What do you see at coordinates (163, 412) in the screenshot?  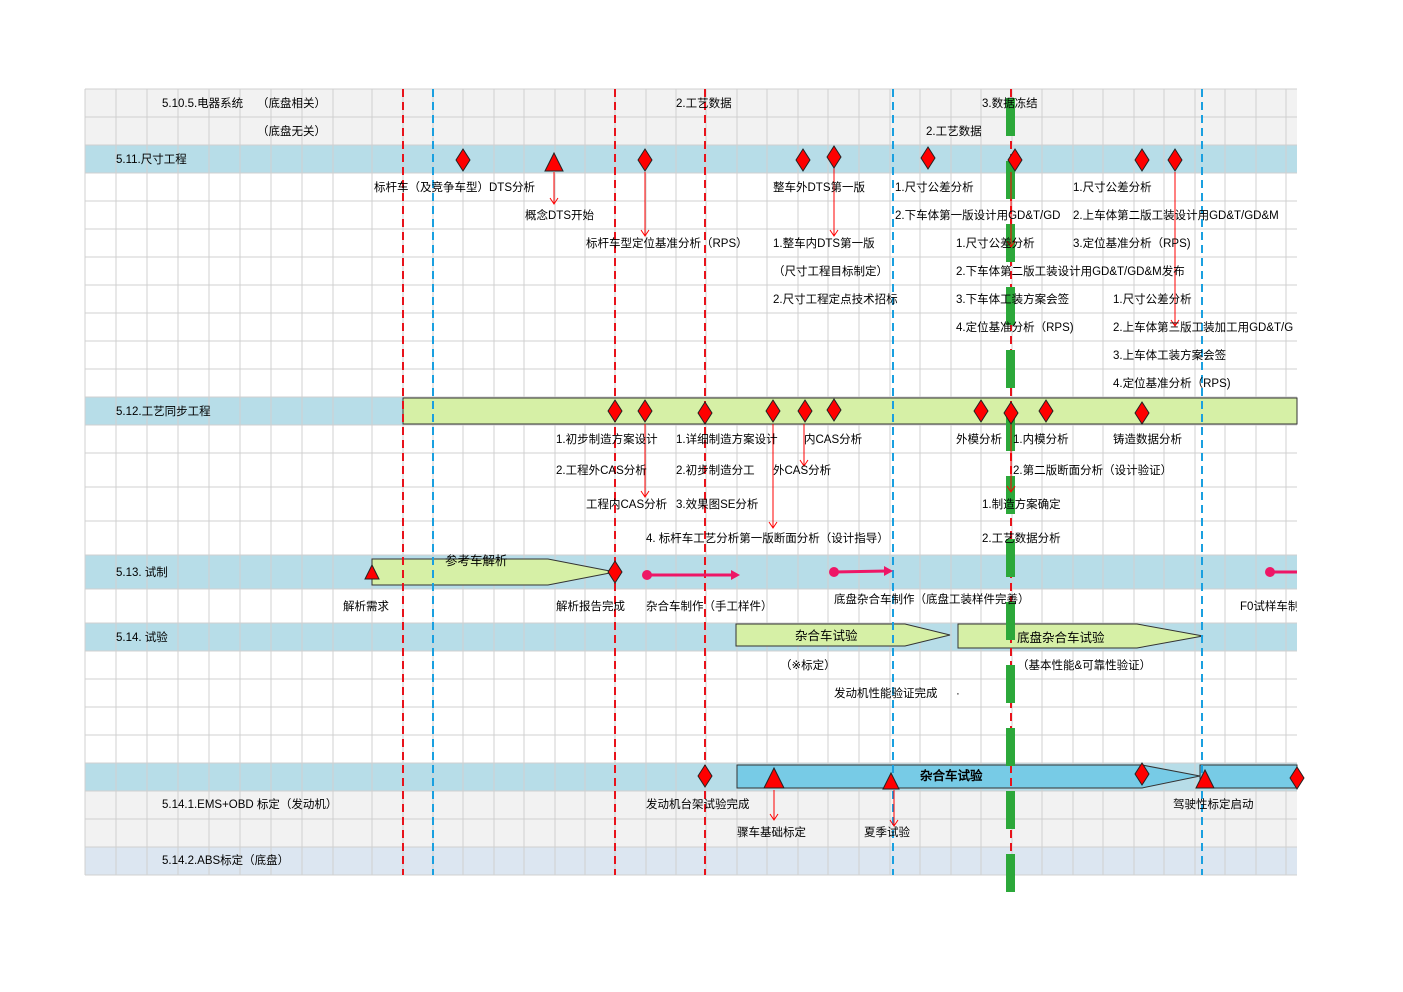 I see `section-title-process: 5.12.工艺同步工程` at bounding box center [163, 412].